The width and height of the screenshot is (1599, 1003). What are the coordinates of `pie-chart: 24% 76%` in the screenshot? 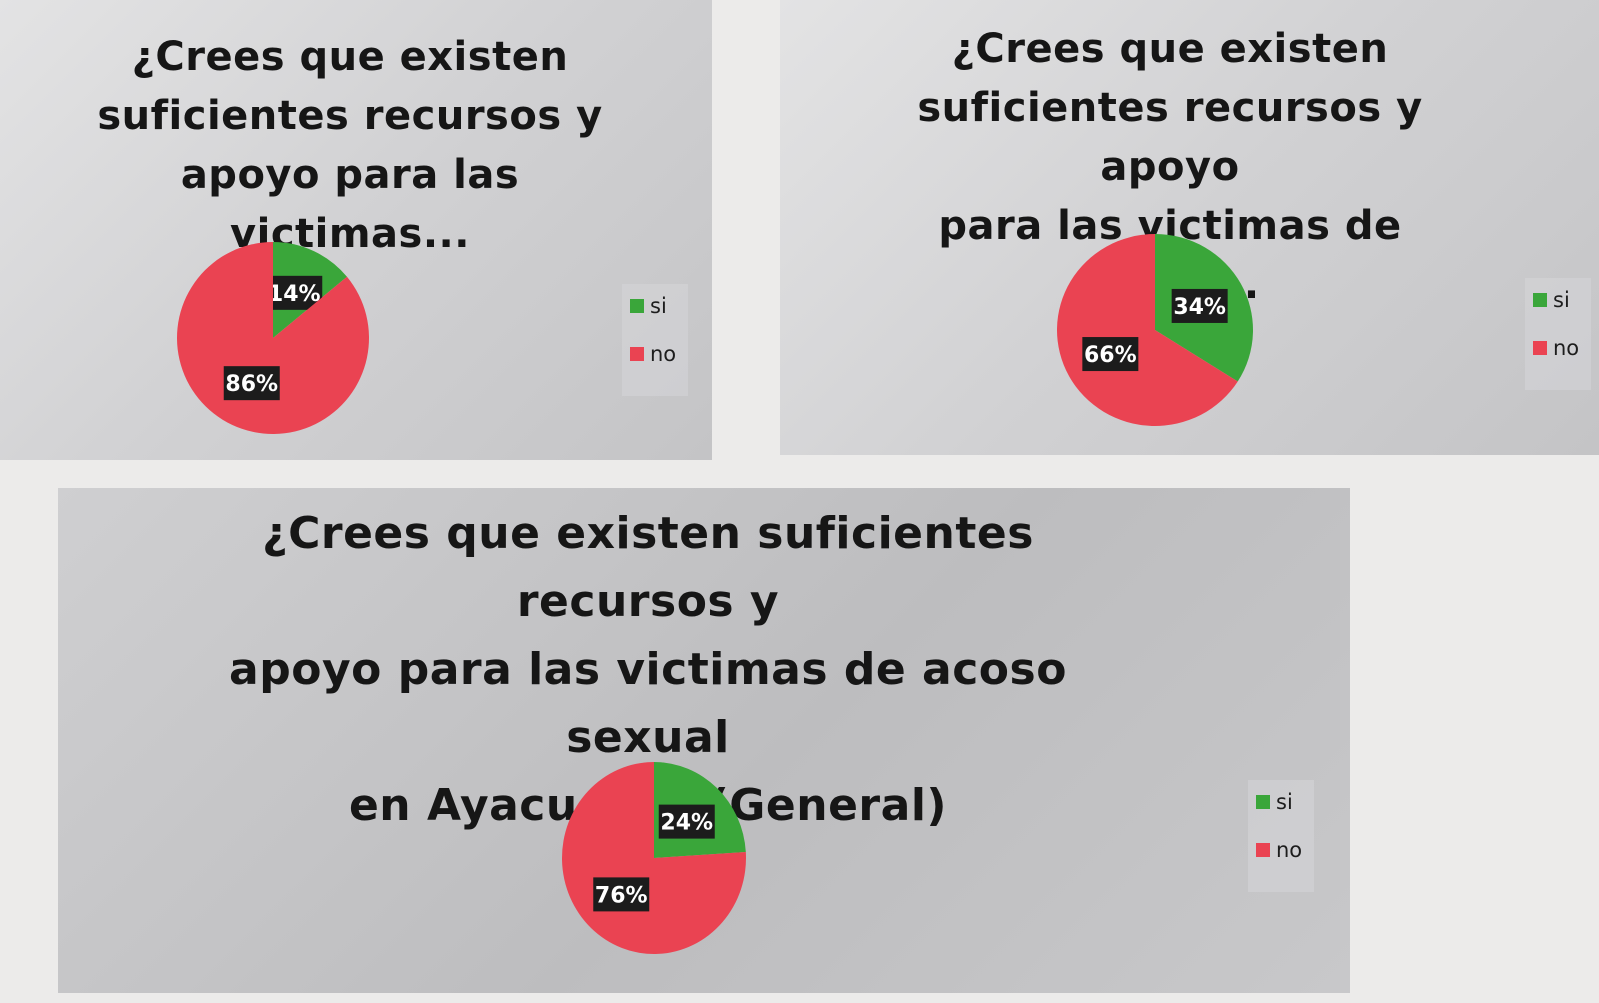 It's located at (654, 858).